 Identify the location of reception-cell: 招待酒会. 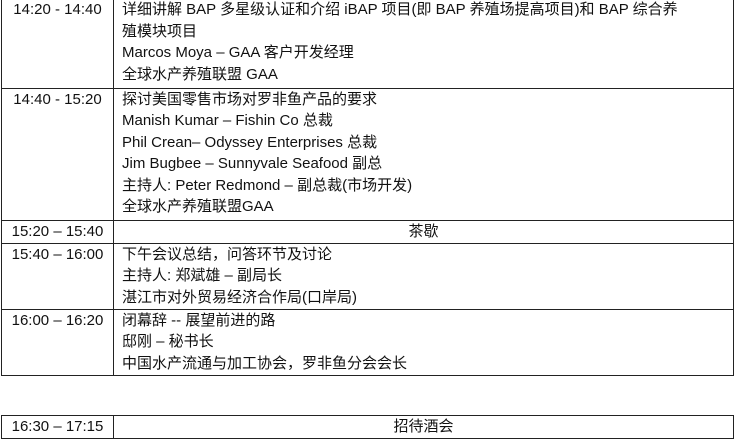
(423, 427).